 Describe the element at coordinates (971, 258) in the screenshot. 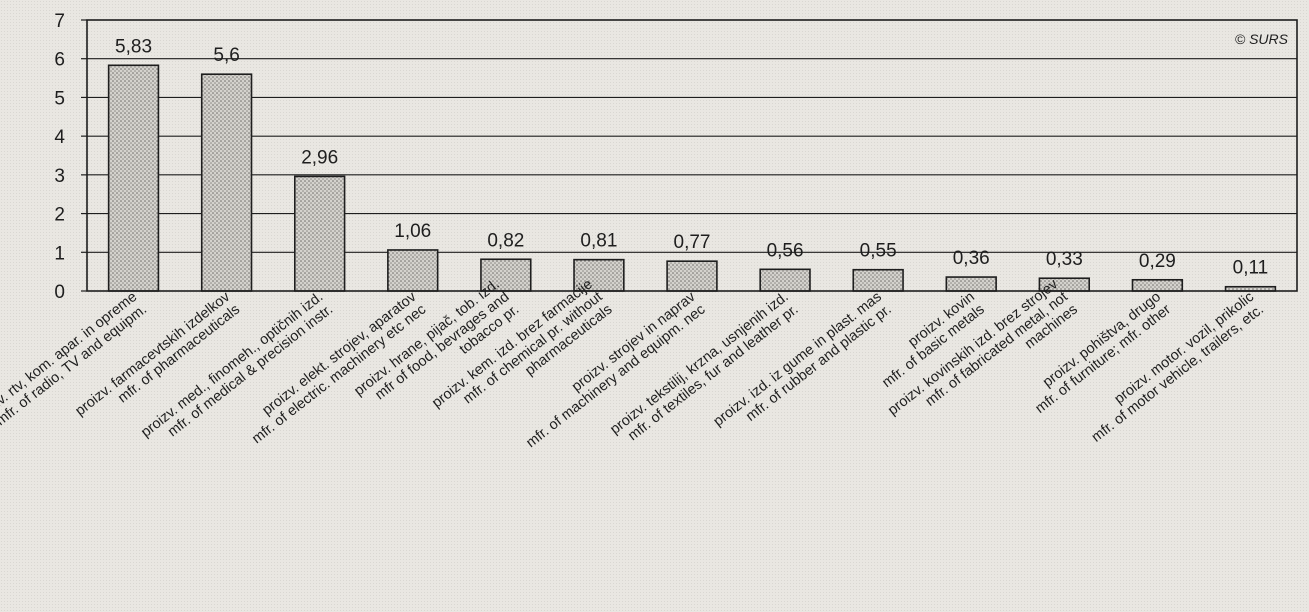

I see `data-label: 0,36` at that location.